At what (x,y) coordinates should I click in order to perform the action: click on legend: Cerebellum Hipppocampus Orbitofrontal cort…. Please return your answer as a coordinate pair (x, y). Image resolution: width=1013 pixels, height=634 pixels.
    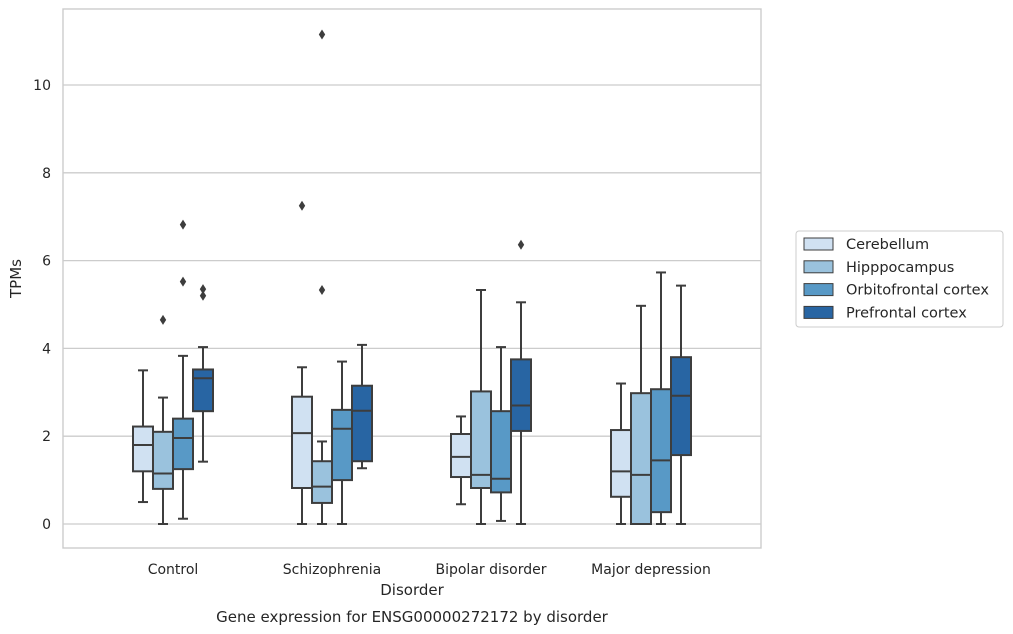
    Looking at the image, I should click on (899, 279).